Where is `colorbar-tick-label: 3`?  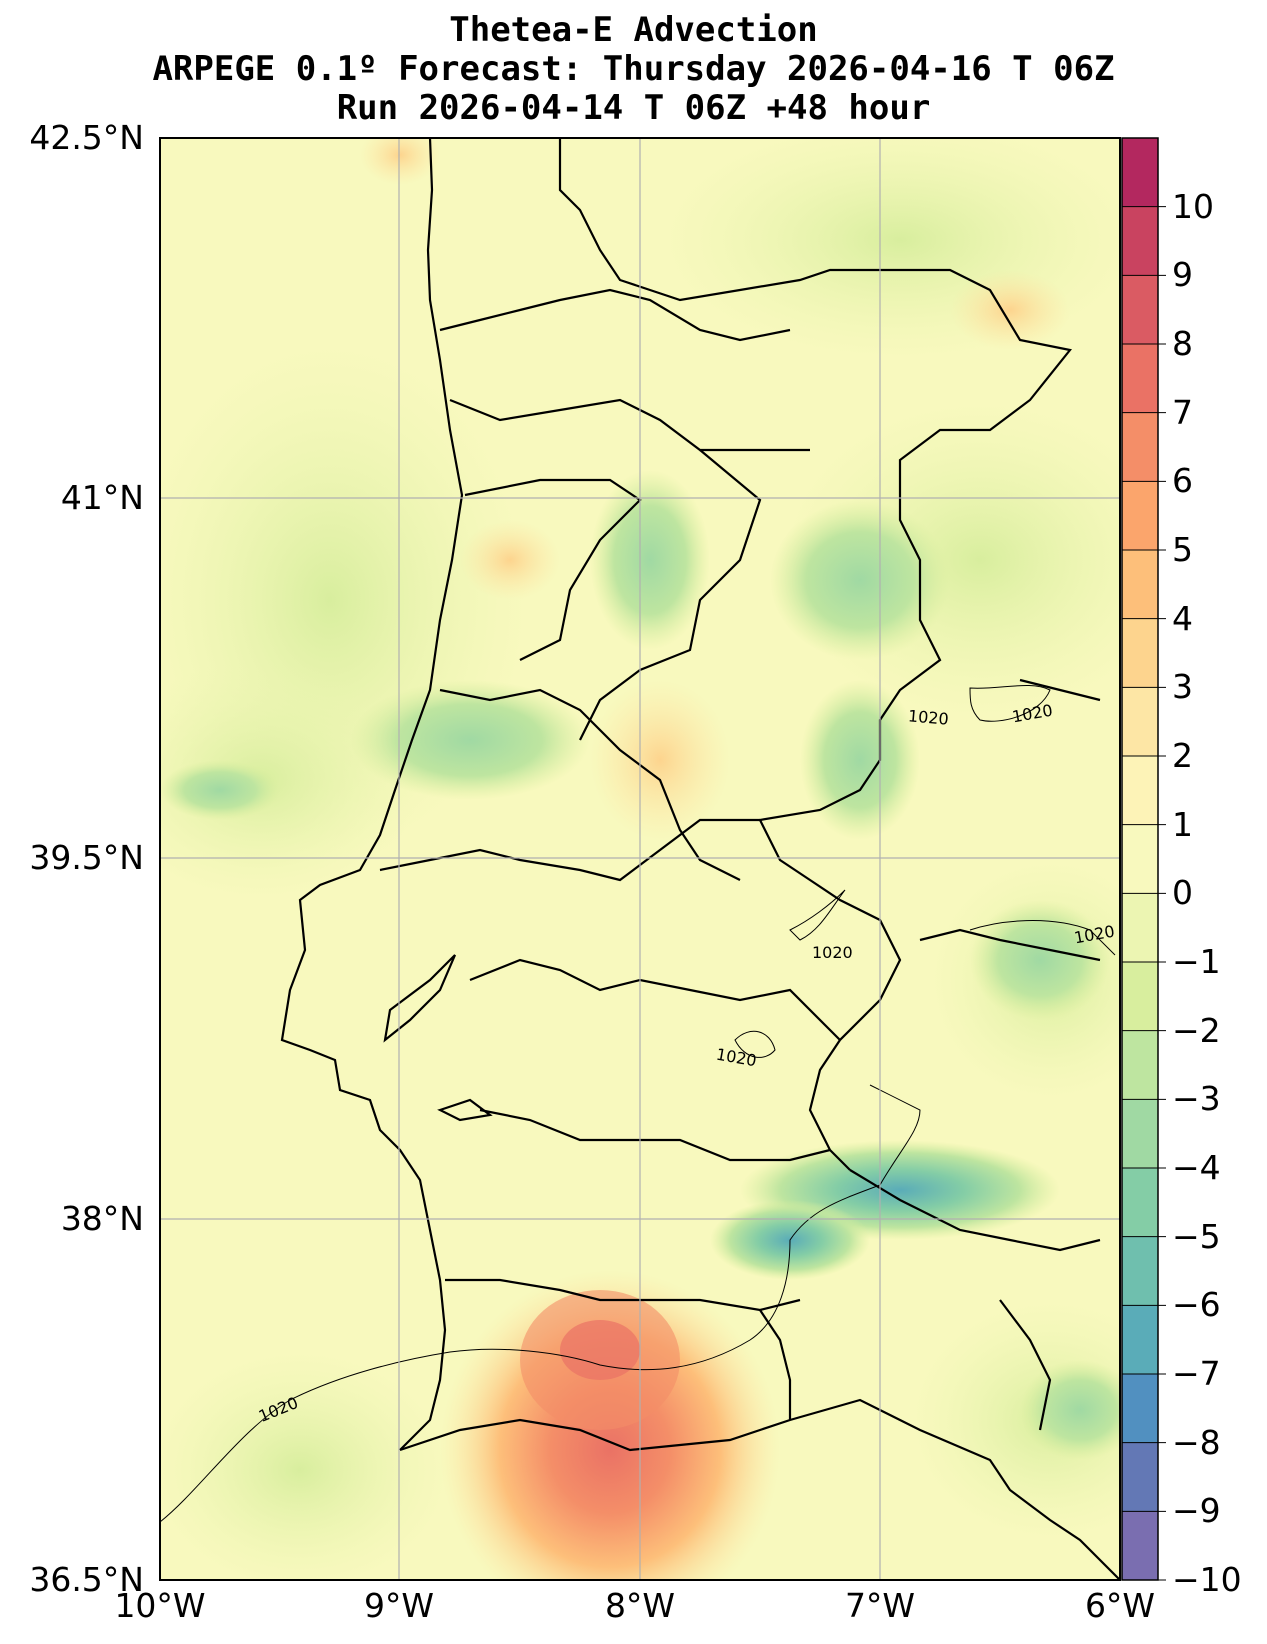
colorbar-tick-label: 3 is located at coordinates (1182, 687).